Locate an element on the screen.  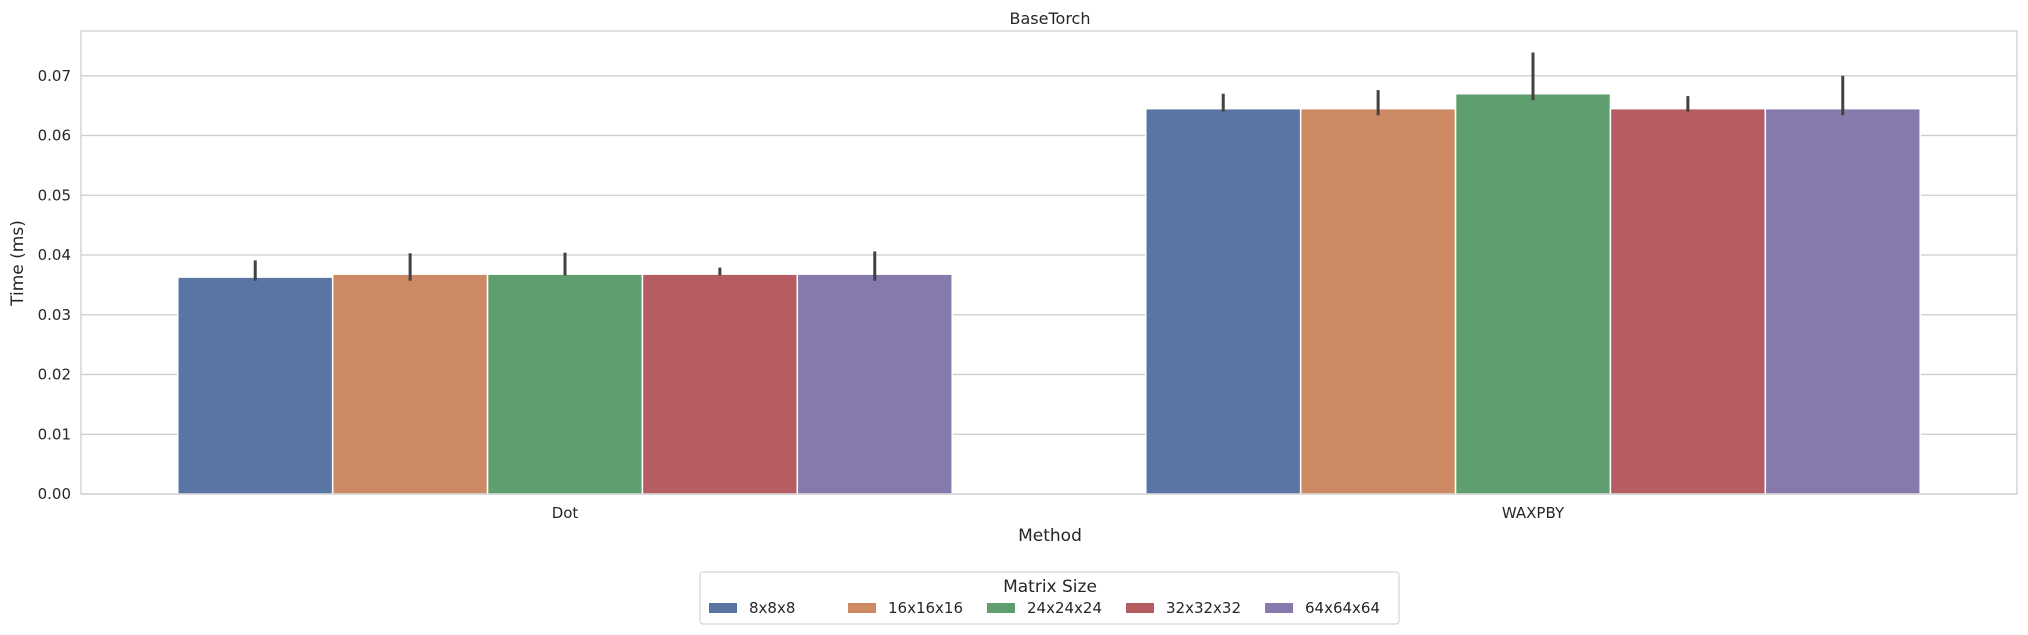
y-tick-label: 0.05 is located at coordinates (54, 195).